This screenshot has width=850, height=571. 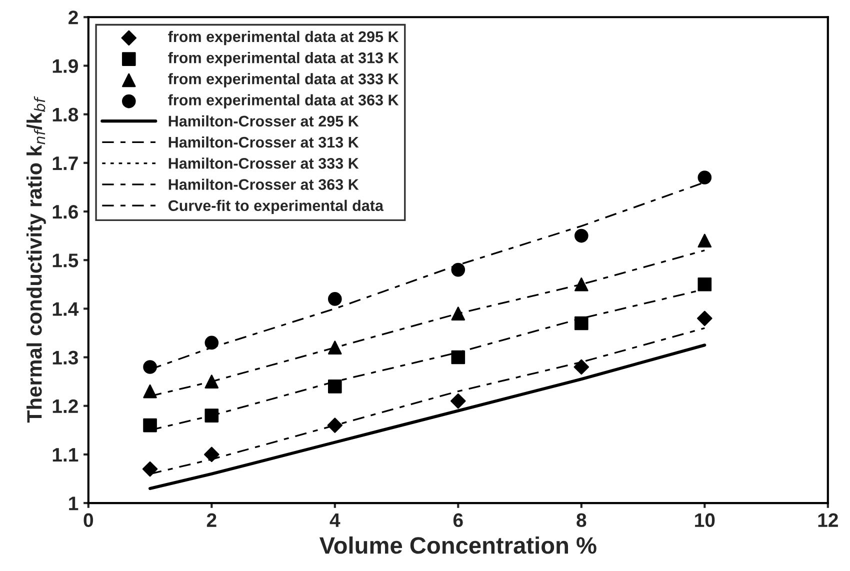 What do you see at coordinates (457, 545) in the screenshot?
I see `x-axis-title: Volume Concentration %` at bounding box center [457, 545].